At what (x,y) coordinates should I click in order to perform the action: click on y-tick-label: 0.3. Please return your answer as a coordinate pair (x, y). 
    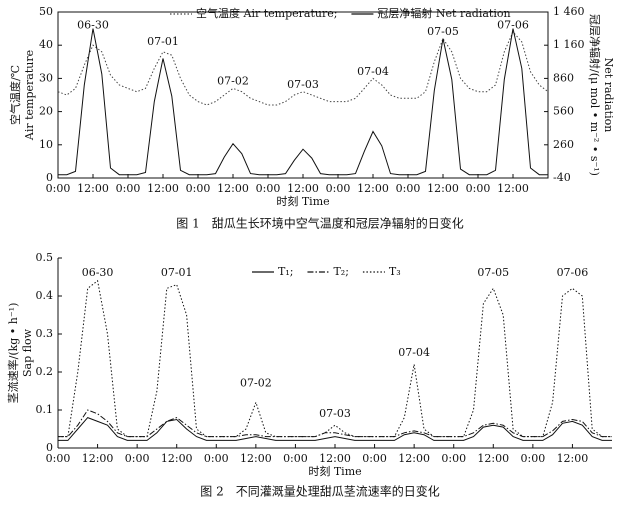
    Looking at the image, I should click on (45, 333).